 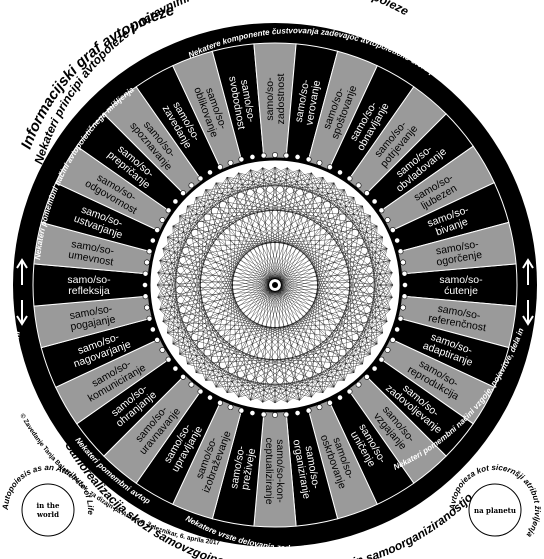 I want to click on segment-label-27: samo/so-zadostnost, so click(x=275, y=99).